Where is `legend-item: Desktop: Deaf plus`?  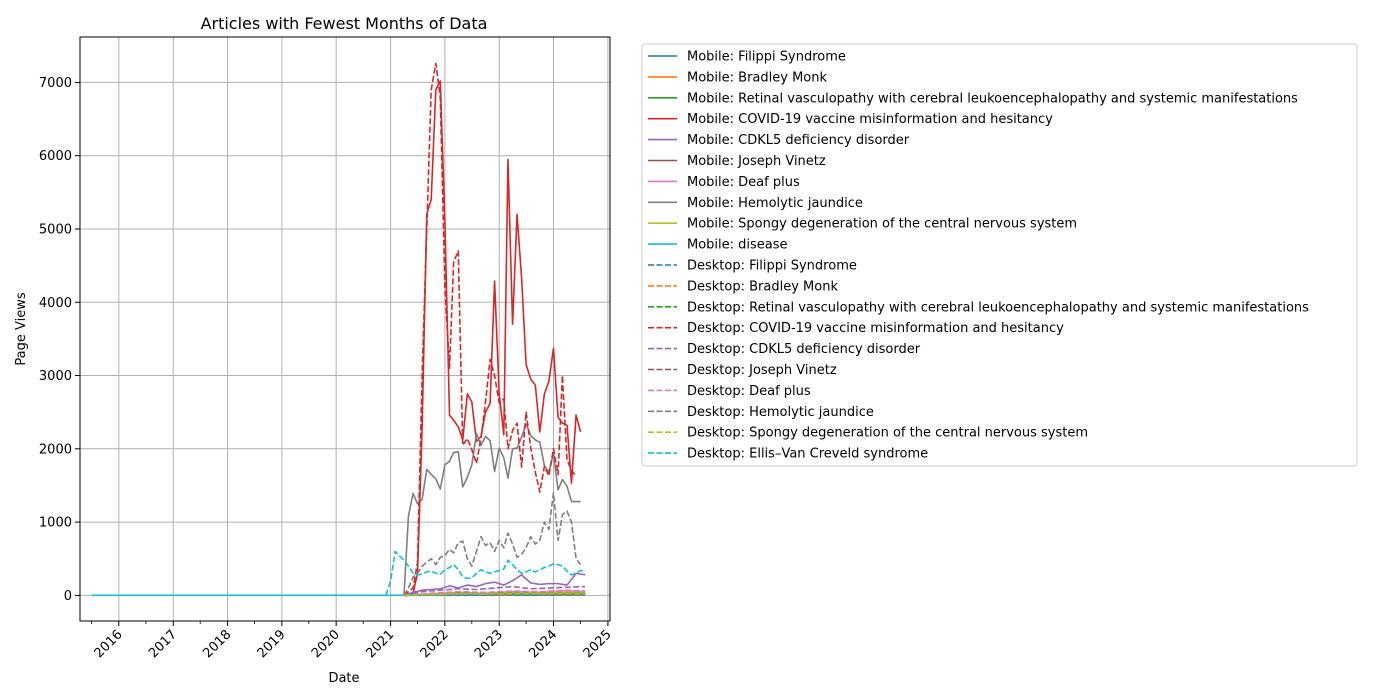
legend-item: Desktop: Deaf plus is located at coordinates (729, 391).